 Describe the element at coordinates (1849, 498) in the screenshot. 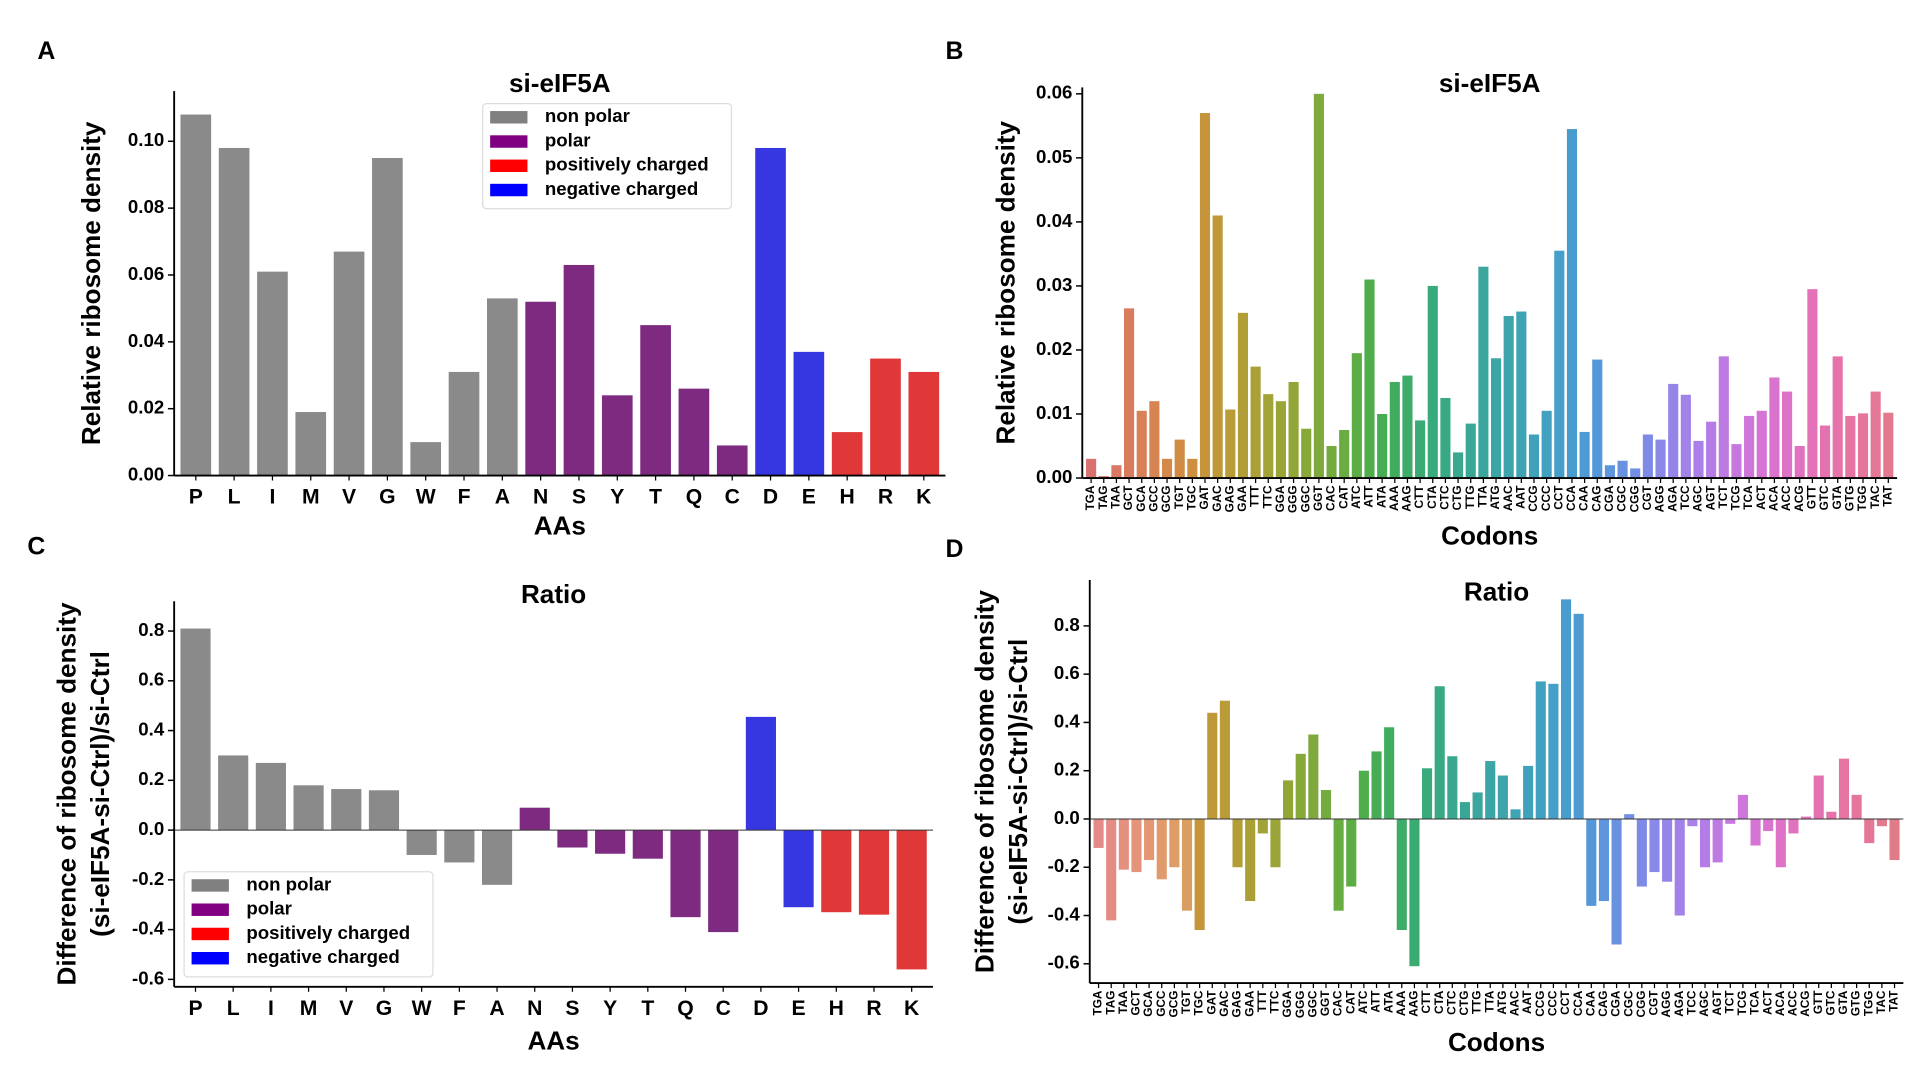

I see `x-tick-label: GTG` at that location.